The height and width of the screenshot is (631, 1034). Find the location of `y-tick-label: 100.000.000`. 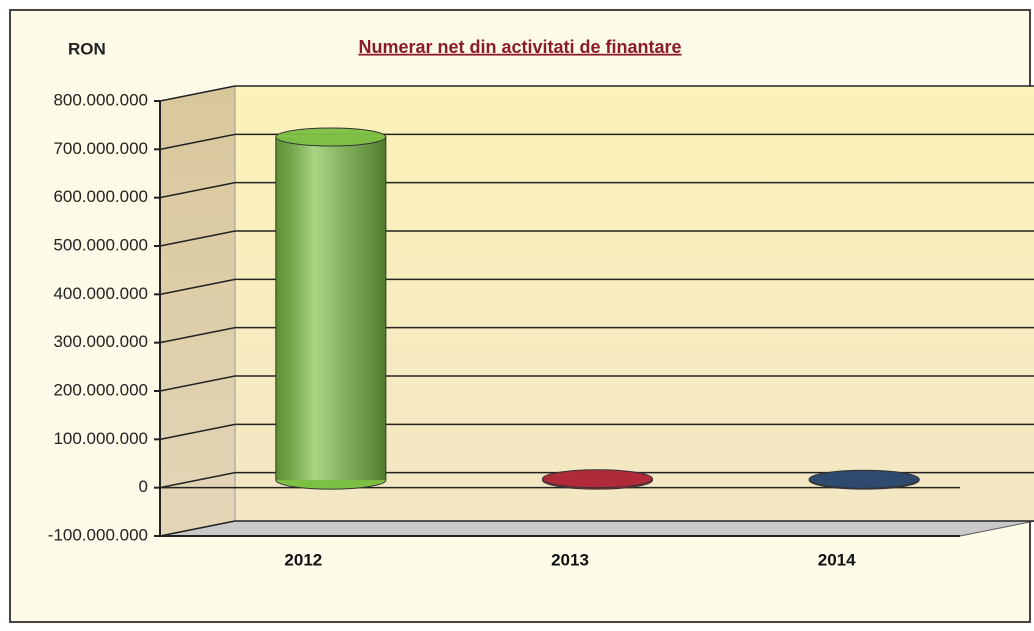

y-tick-label: 100.000.000 is located at coordinates (100, 438).